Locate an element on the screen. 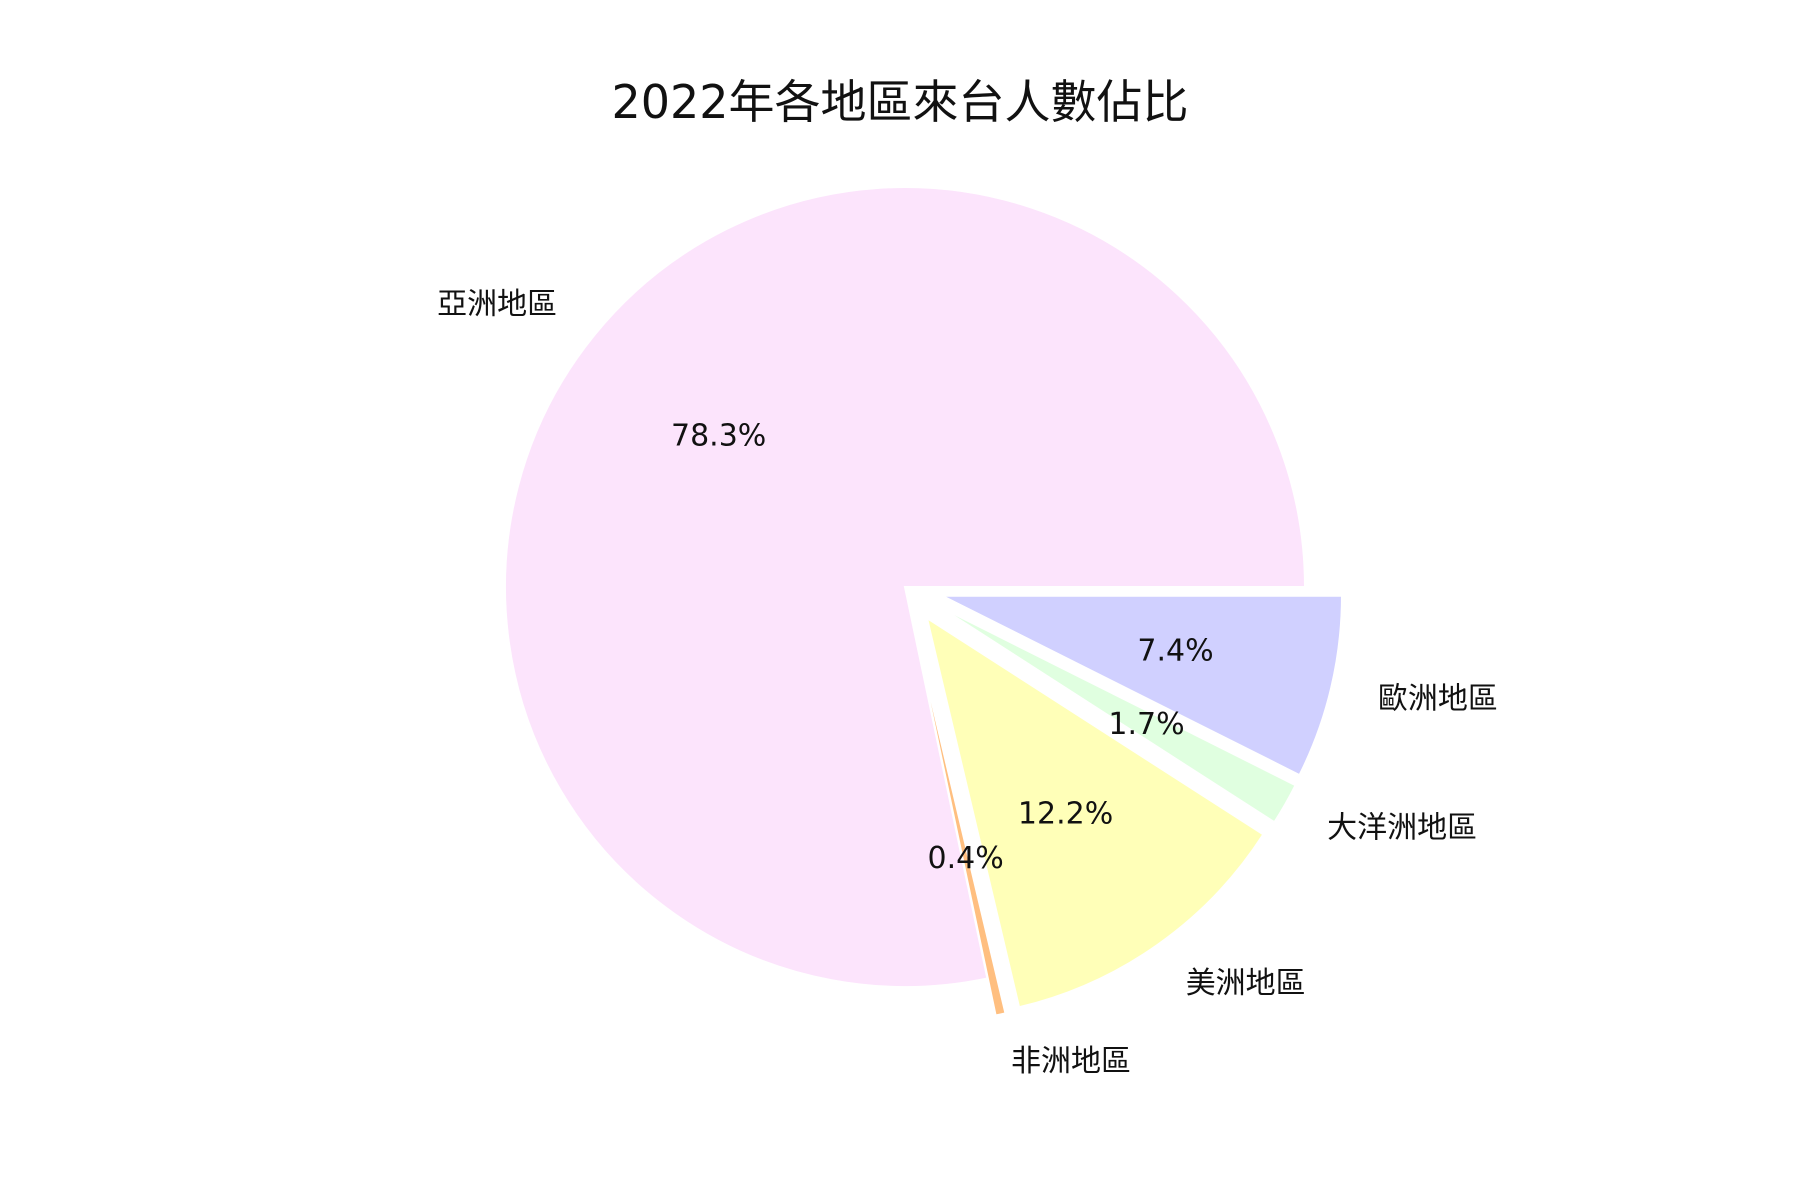 This screenshot has width=1800, height=1200. pie-slice-oceania is located at coordinates (1117, 714).